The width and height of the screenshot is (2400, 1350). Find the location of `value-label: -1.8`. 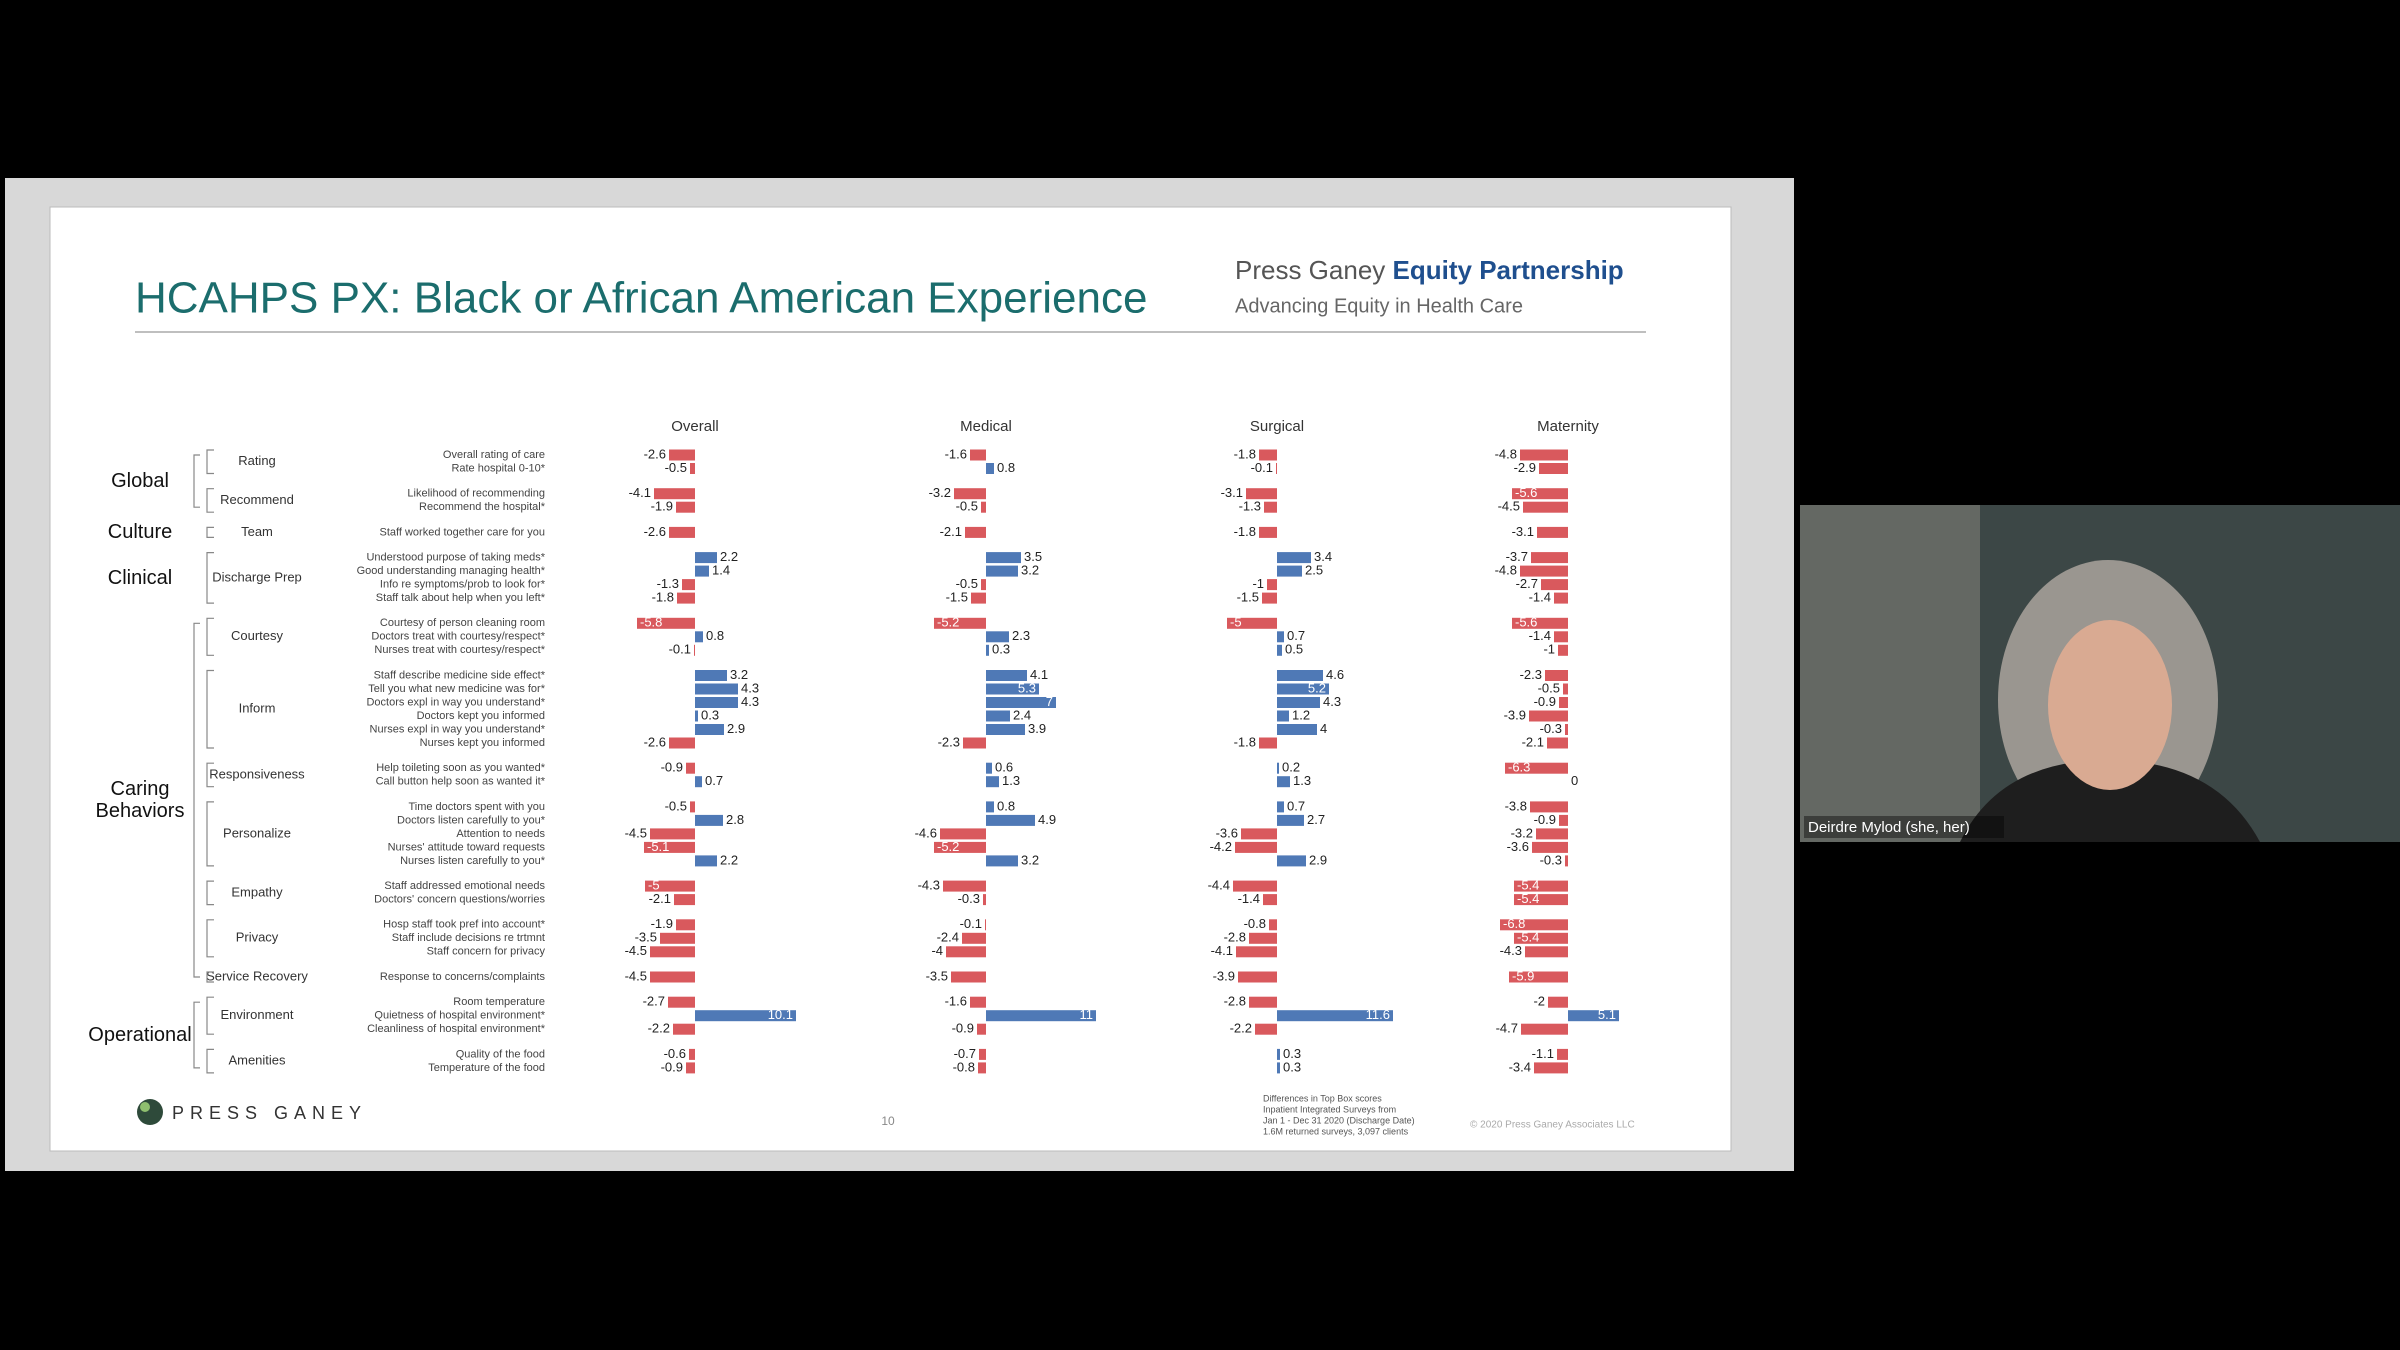

value-label: -1.8 is located at coordinates (1245, 531).